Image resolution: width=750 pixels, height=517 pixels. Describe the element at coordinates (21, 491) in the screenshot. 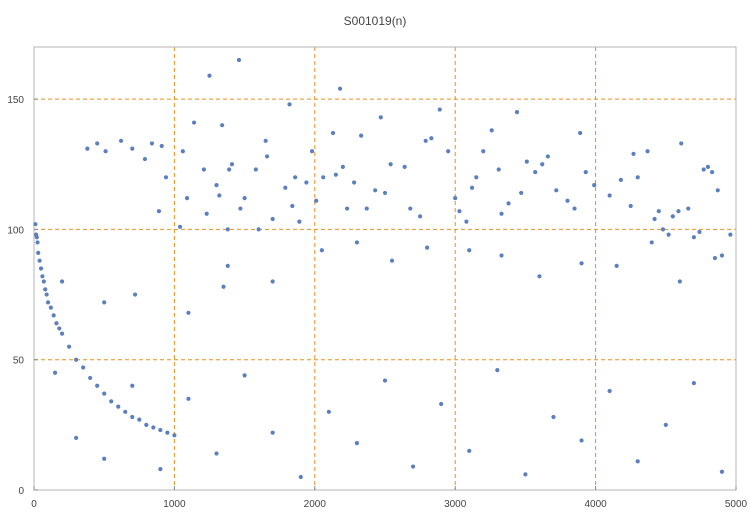

I see `y-tick-label: 0` at that location.